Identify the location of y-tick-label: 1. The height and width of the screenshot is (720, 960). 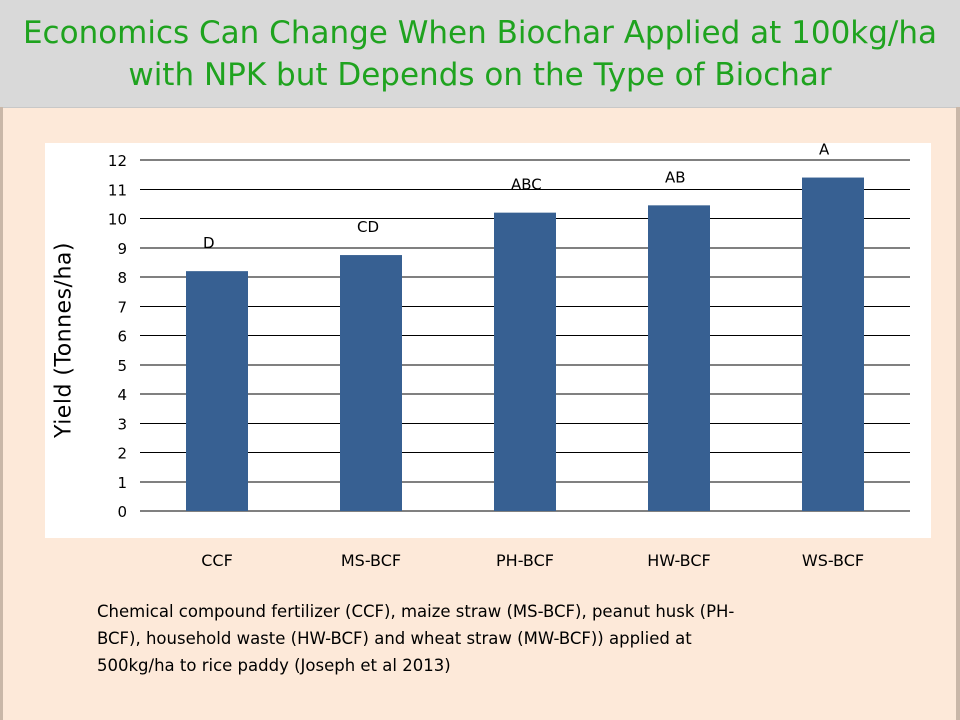
(122, 483).